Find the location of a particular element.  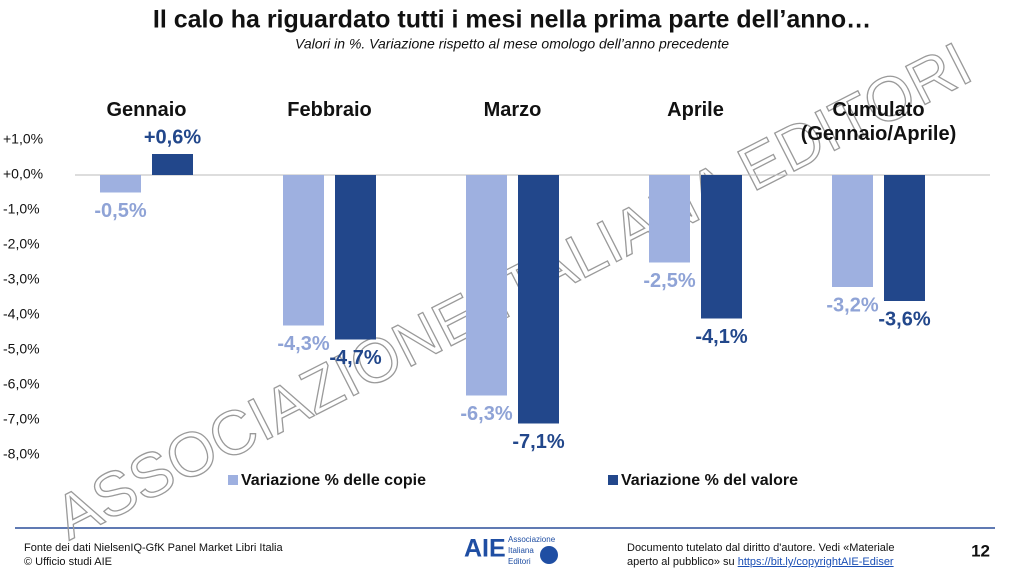

value-label: -6,3% is located at coordinates (486, 414).